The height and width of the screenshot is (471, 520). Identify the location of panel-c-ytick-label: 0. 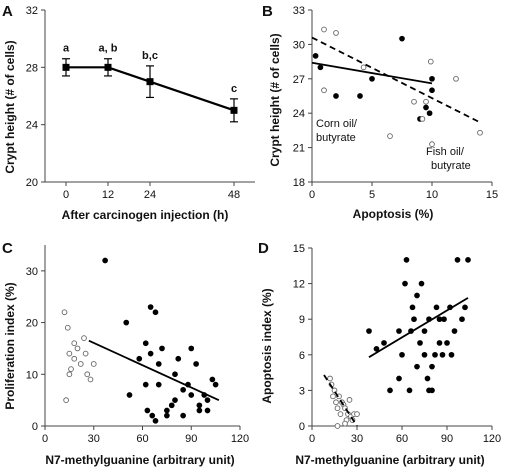
(35, 427).